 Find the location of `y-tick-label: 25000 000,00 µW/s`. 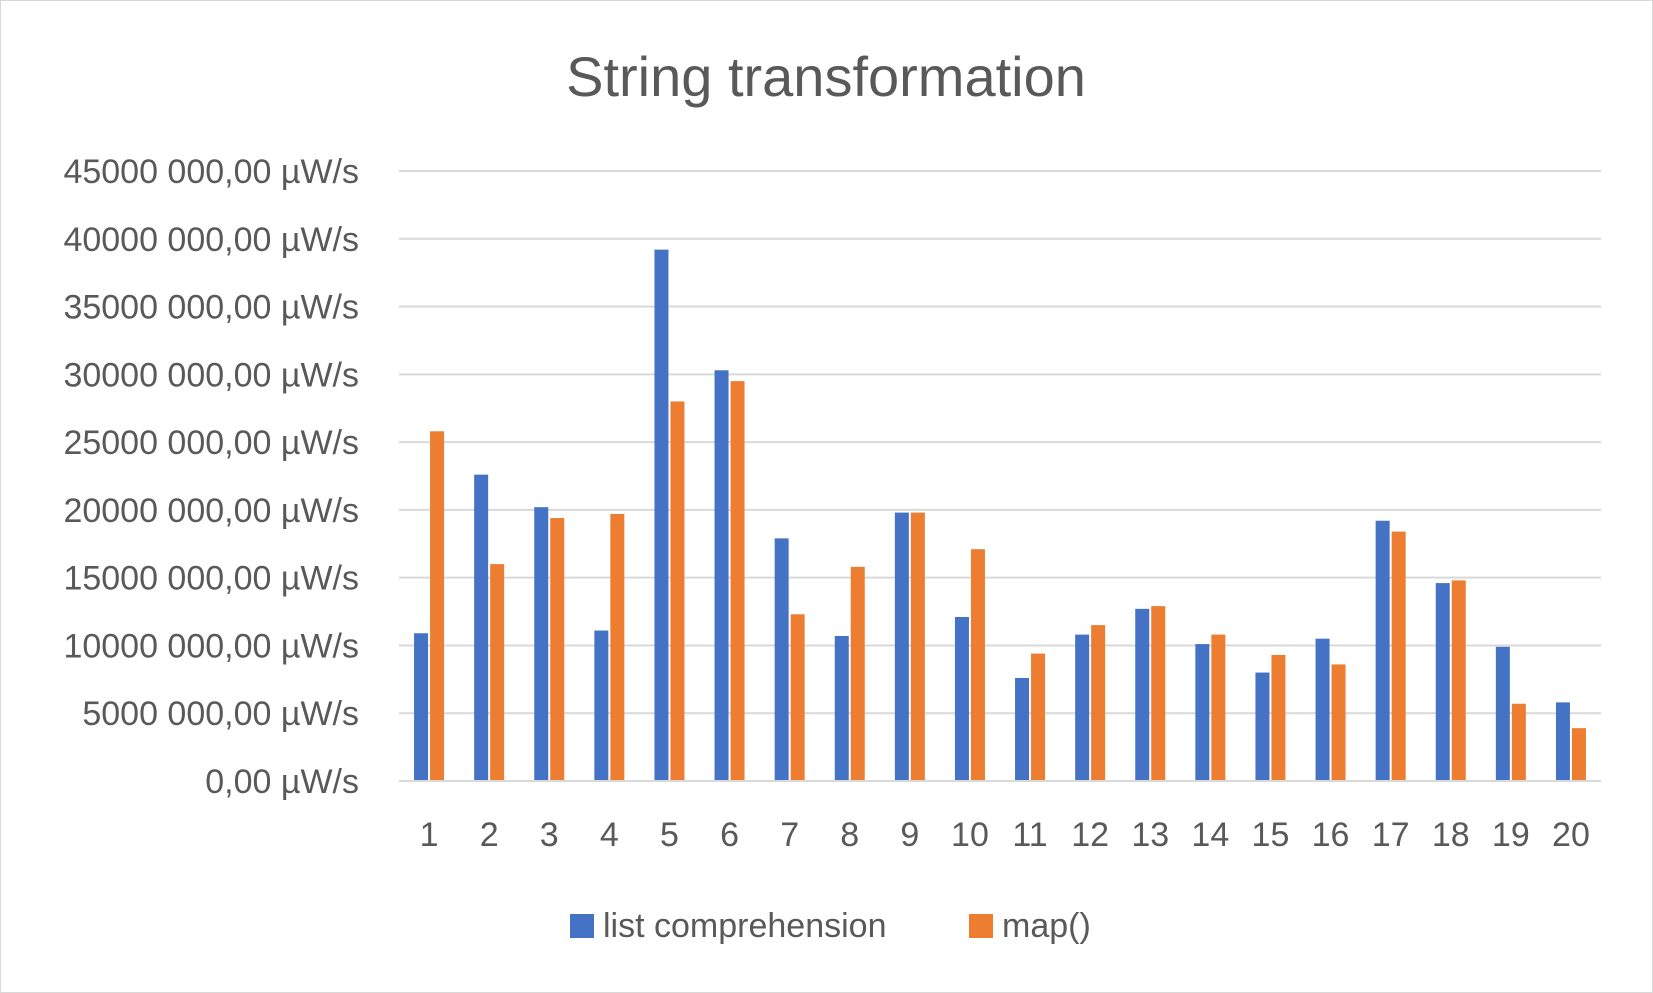

y-tick-label: 25000 000,00 µW/s is located at coordinates (211, 443).